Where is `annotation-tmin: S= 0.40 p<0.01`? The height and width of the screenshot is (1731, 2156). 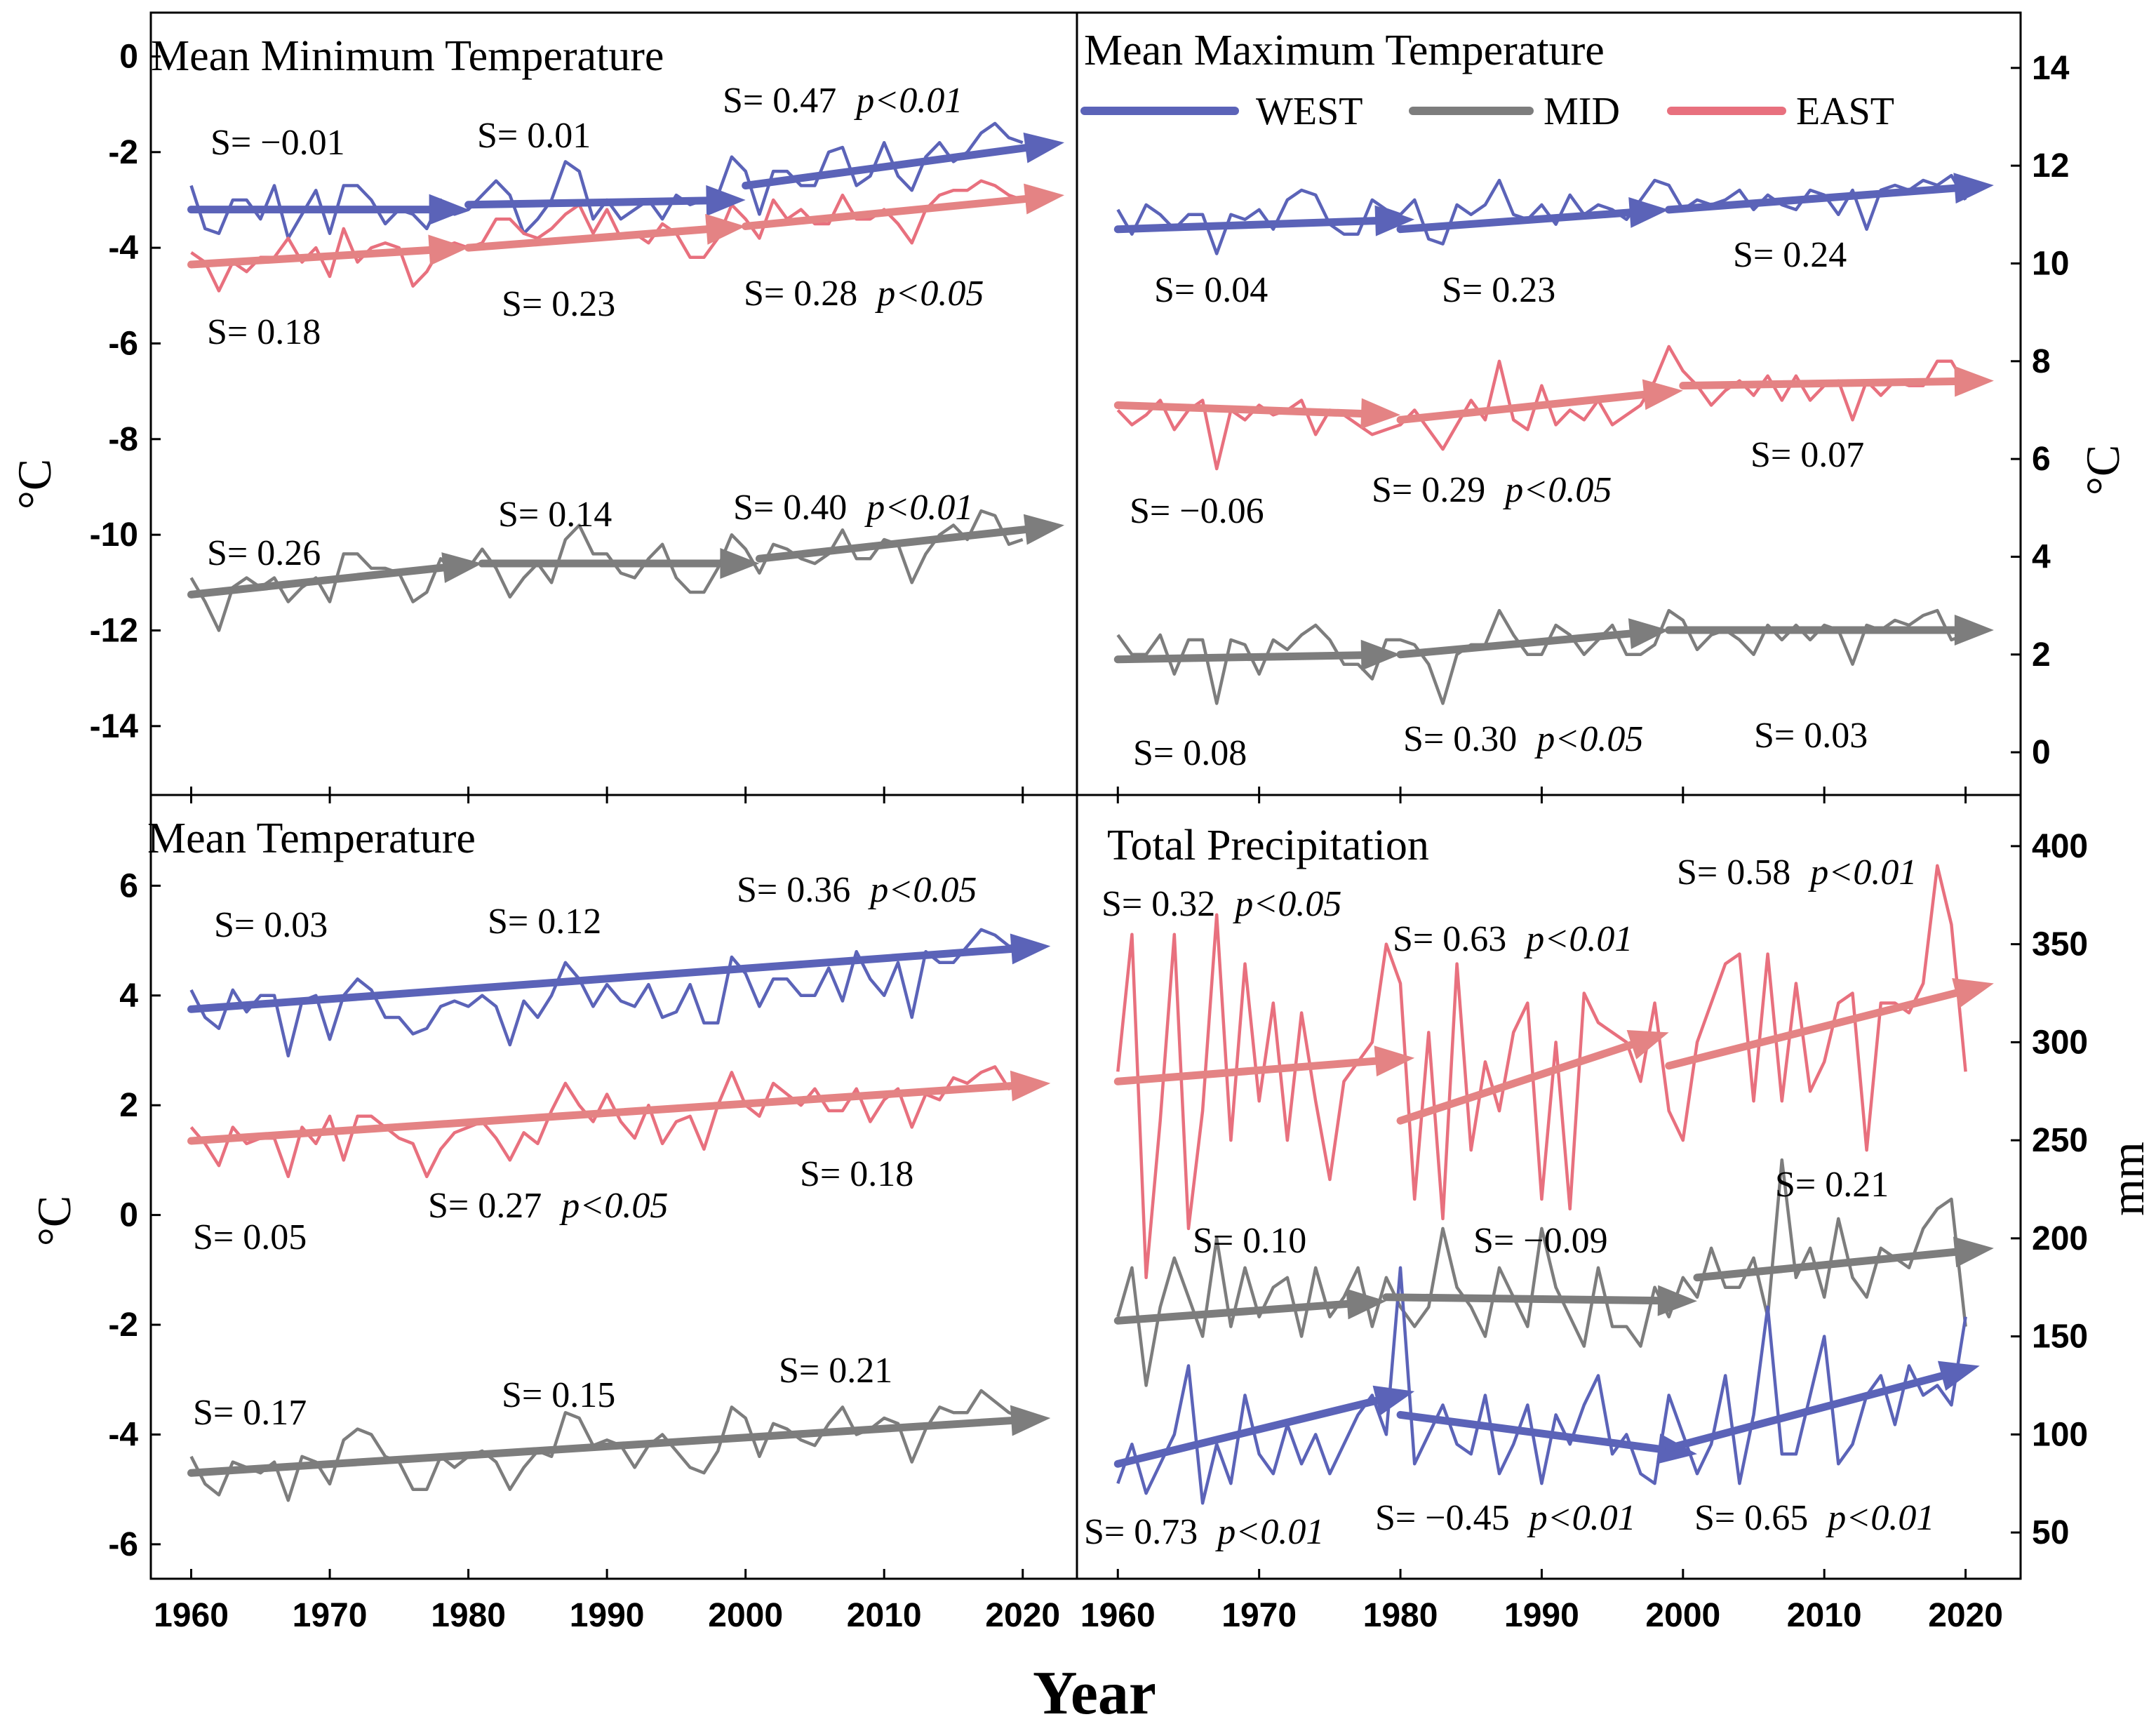 annotation-tmin: S= 0.40 p<0.01 is located at coordinates (853, 508).